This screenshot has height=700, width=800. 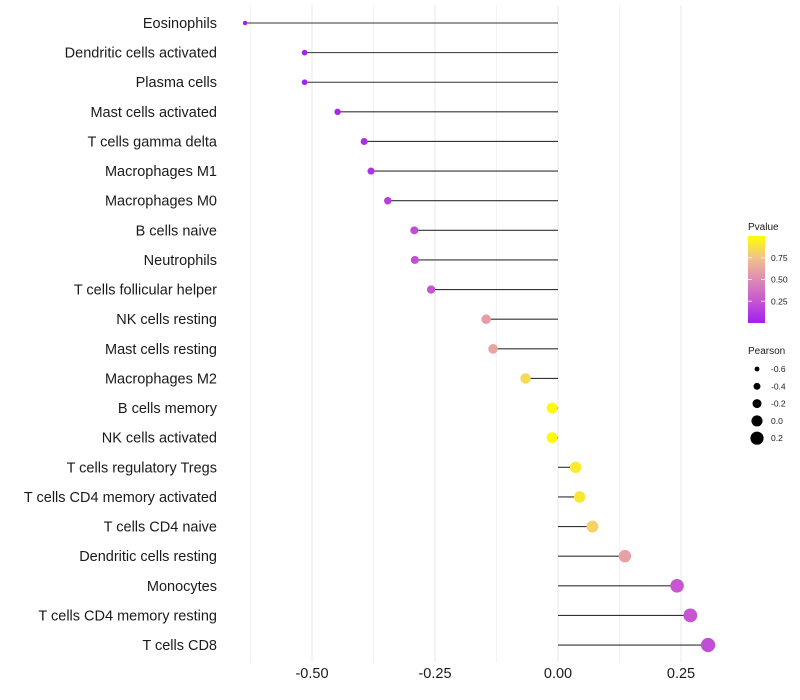 What do you see at coordinates (311, 674) in the screenshot?
I see `x-tick-label-0: -0.50` at bounding box center [311, 674].